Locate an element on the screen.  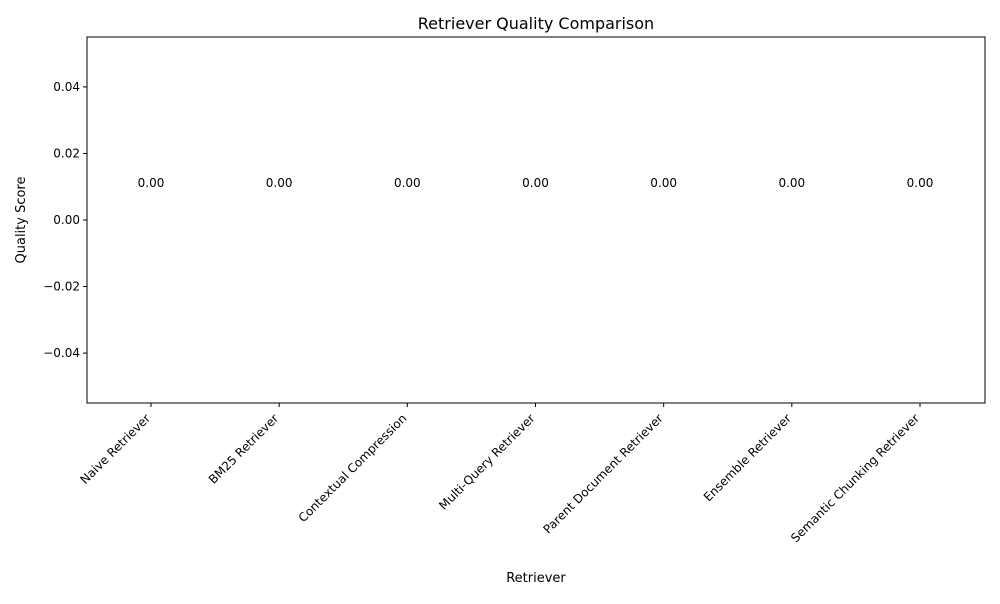
y-tick-label: 0.02 is located at coordinates (66, 153).